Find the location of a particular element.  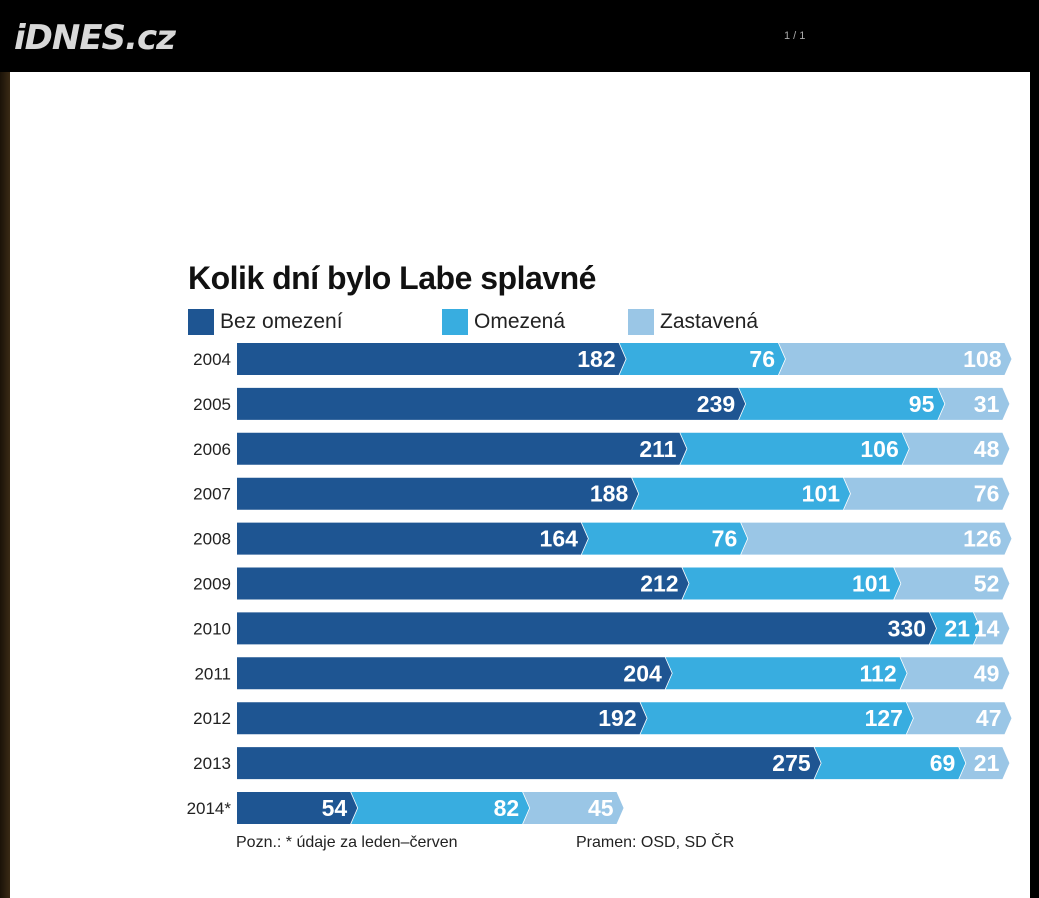

legend-item-omezena: Omezená is located at coordinates (503, 322).